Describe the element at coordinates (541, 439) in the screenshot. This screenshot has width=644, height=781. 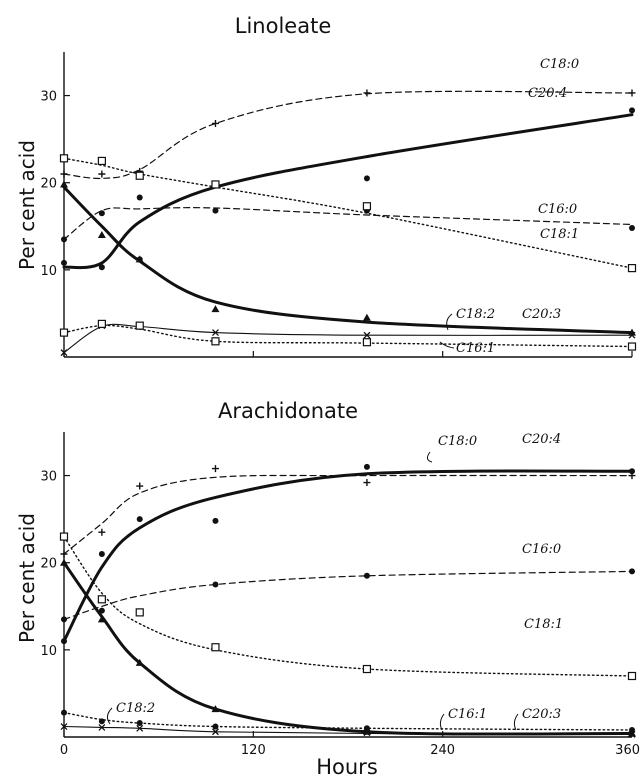
I see `series-label-c20-4: C20:4` at that location.